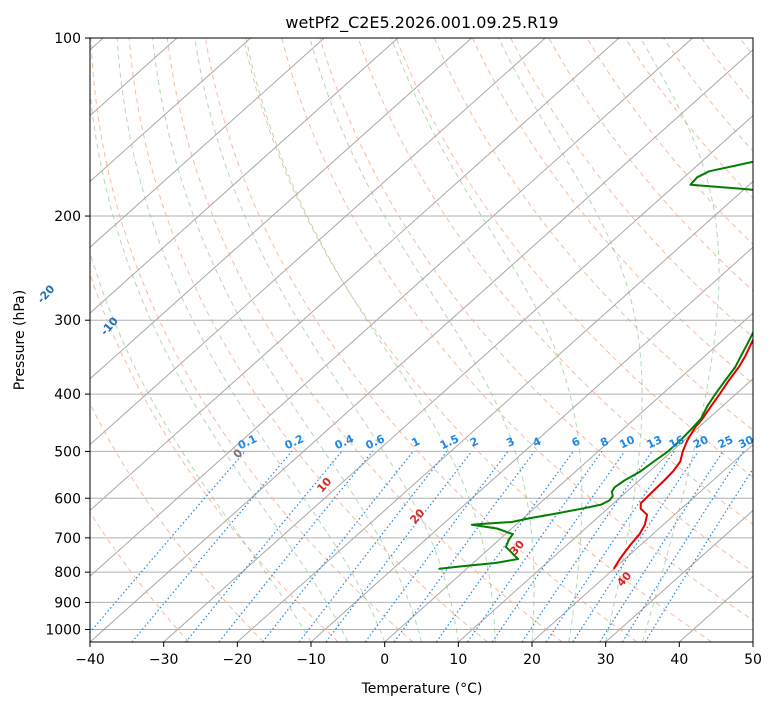 This screenshot has width=775, height=708. Describe the element at coordinates (67, 452) in the screenshot. I see `y-tick-label: 500` at that location.